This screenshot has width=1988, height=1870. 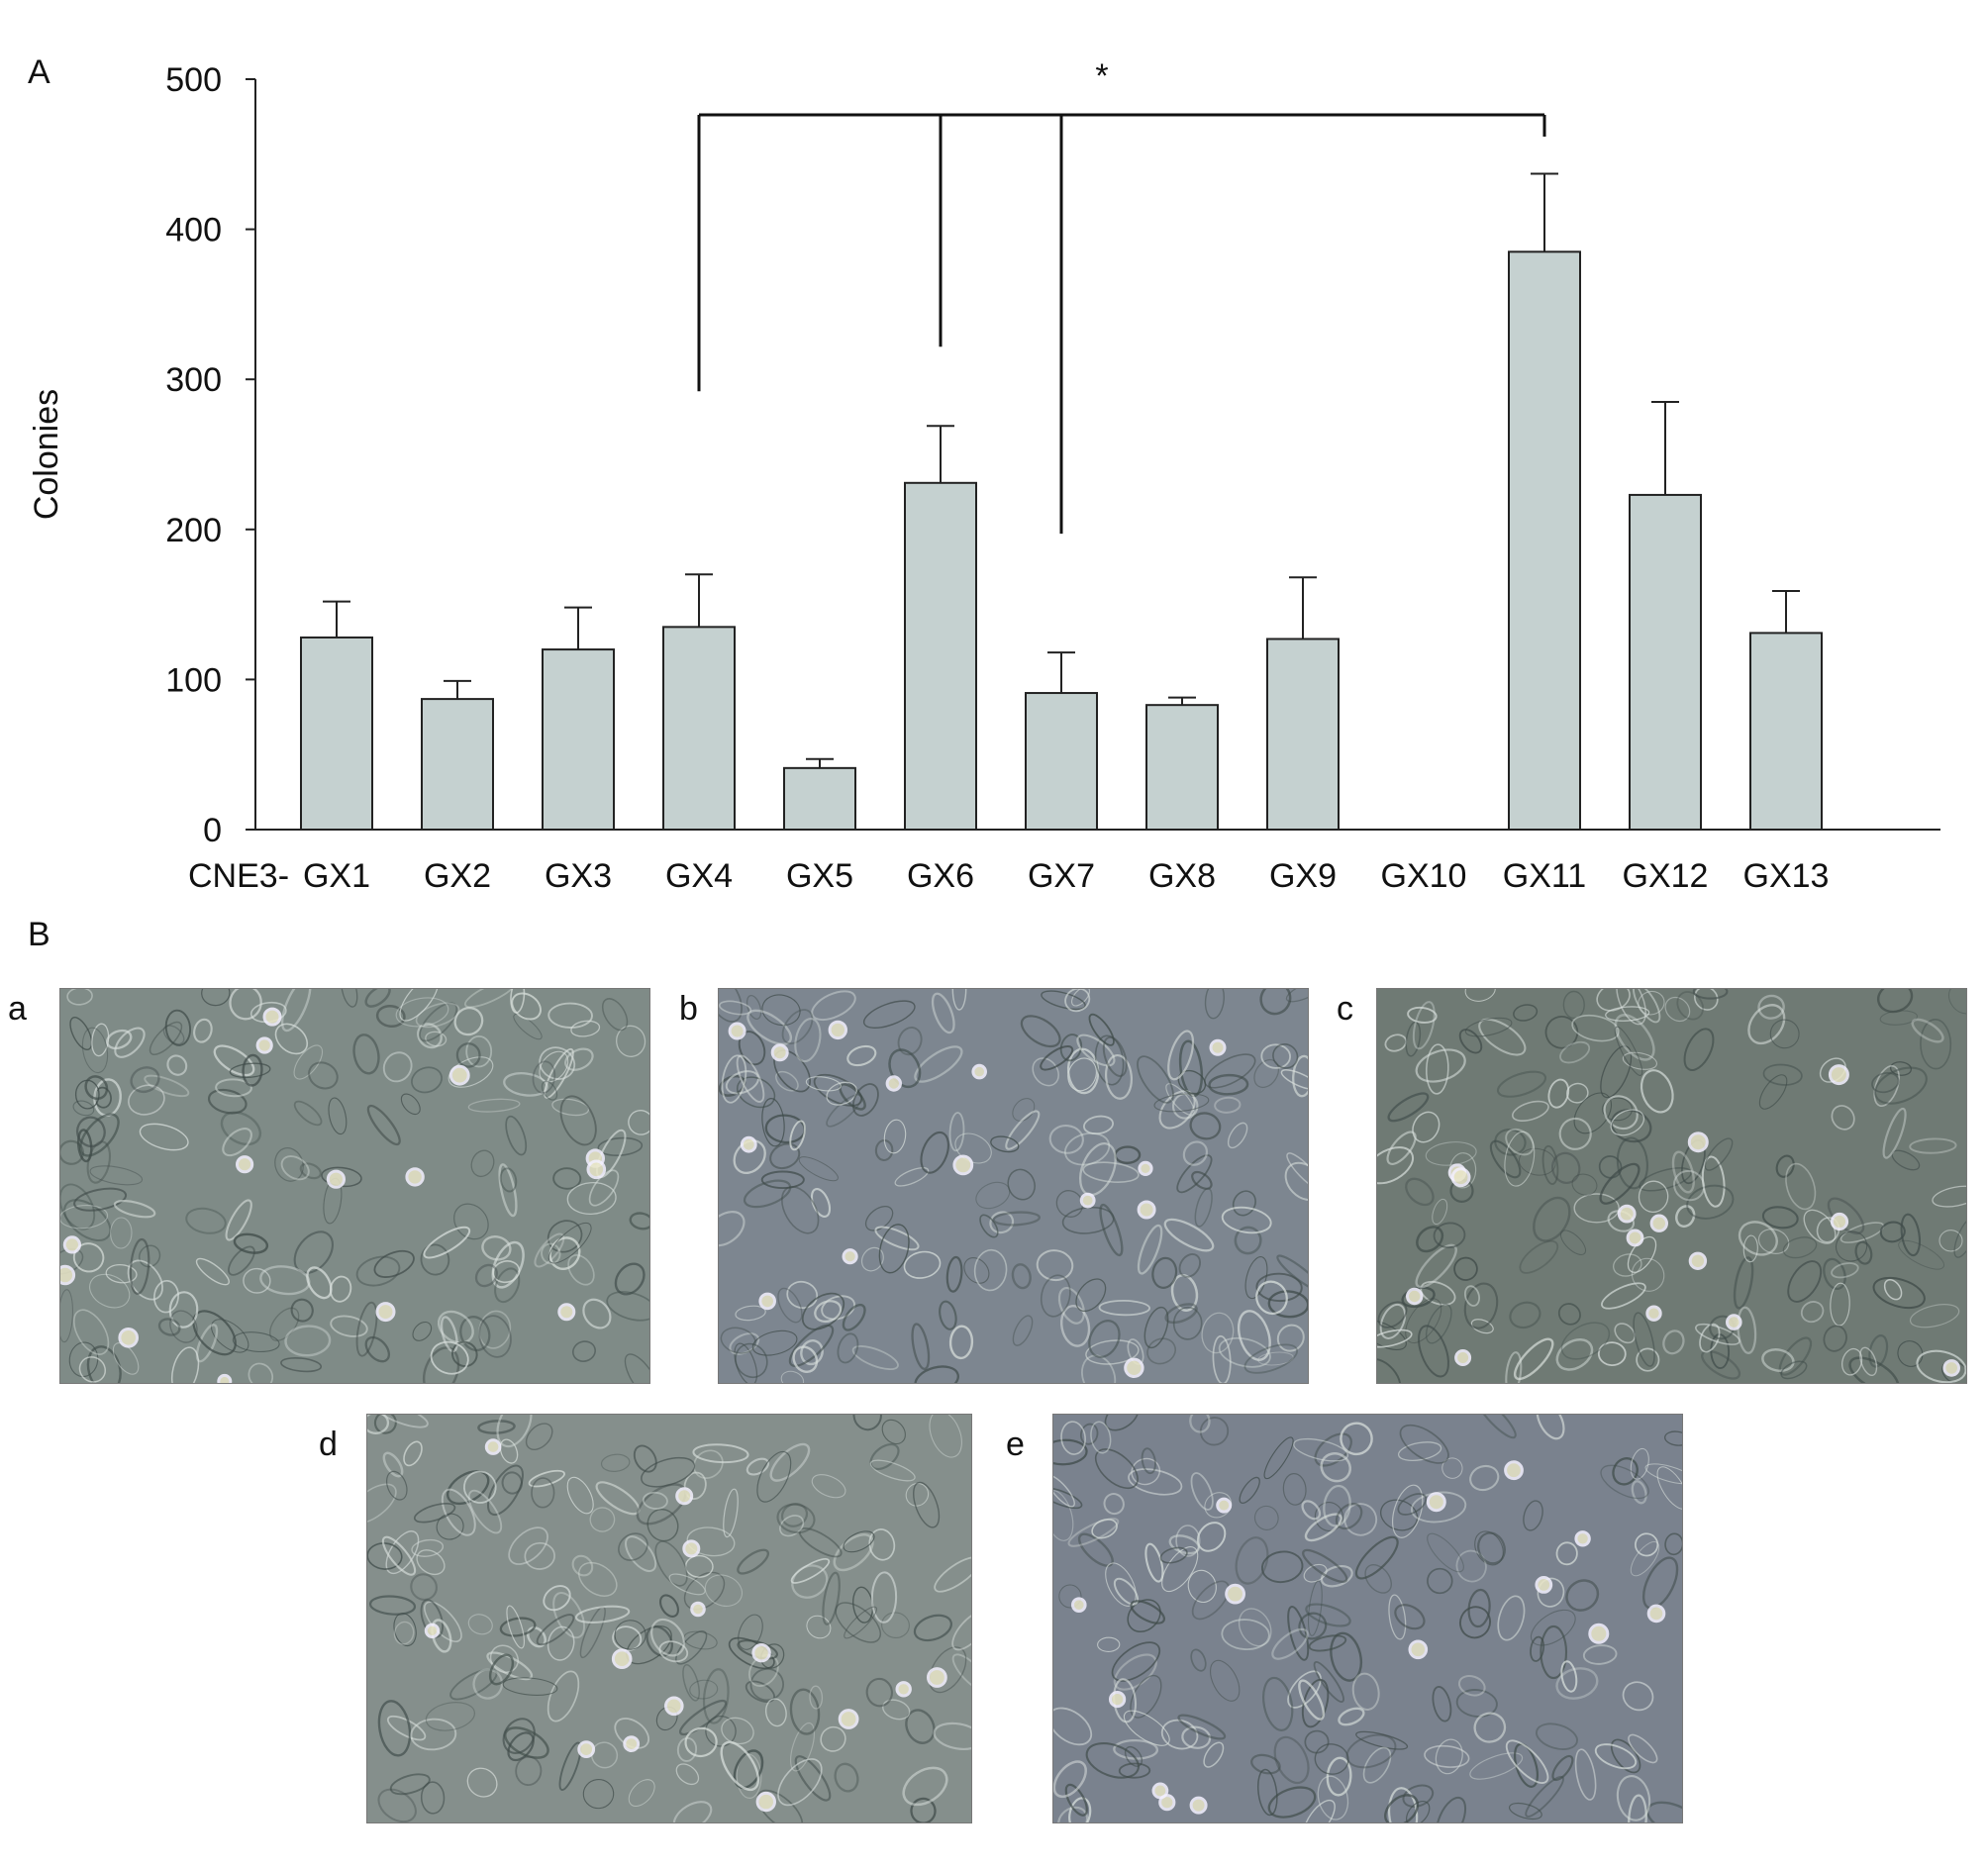 What do you see at coordinates (39, 935) in the screenshot?
I see `panel-b-label: B` at bounding box center [39, 935].